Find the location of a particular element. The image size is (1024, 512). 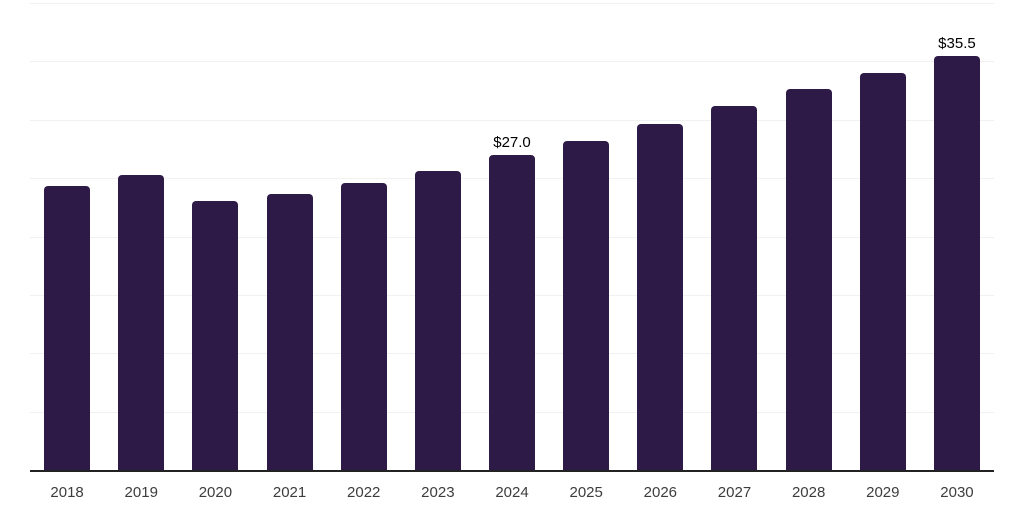

bar-band-2028 is located at coordinates (809, 236).